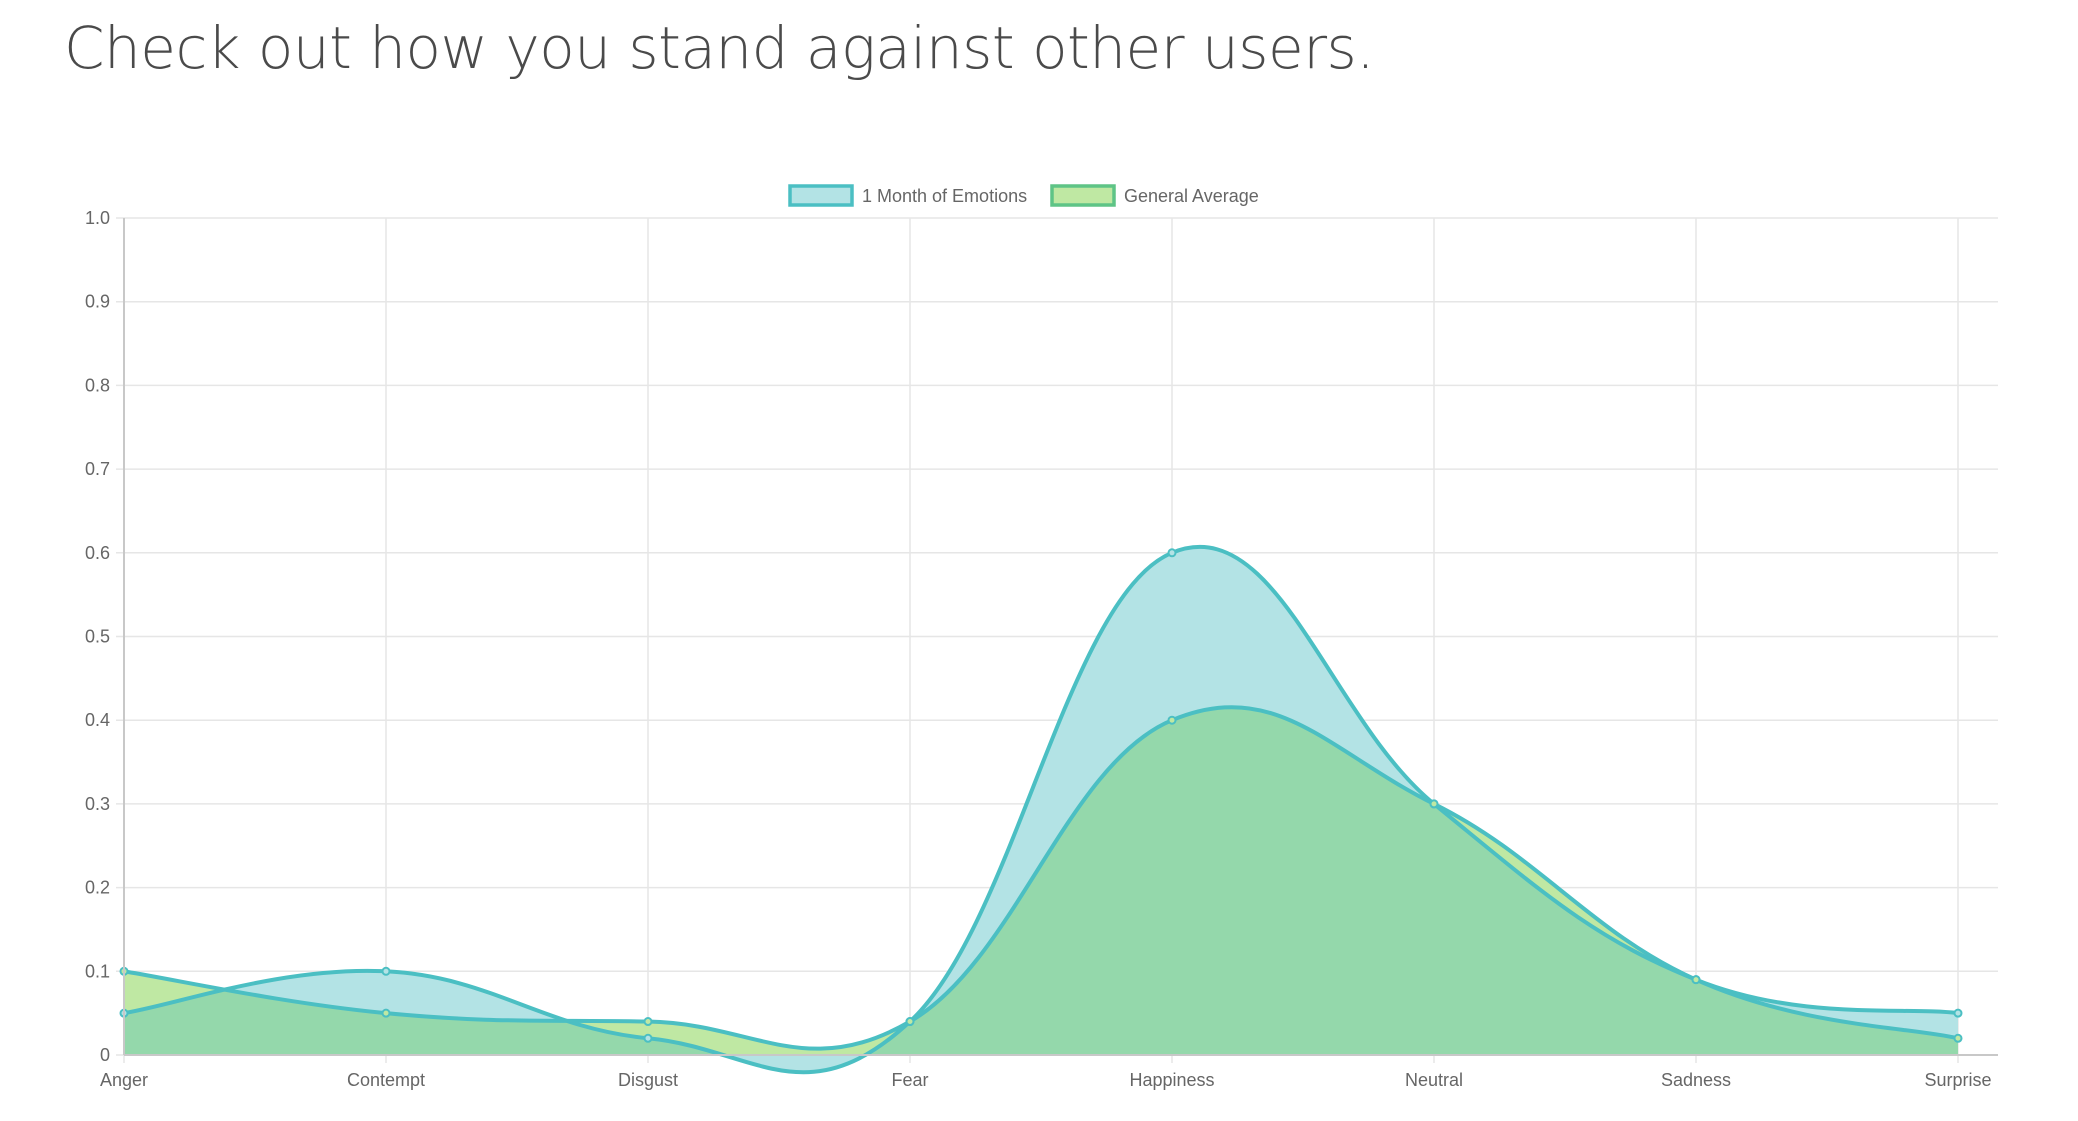 The width and height of the screenshot is (2078, 1121). I want to click on series-2-point-happiness, so click(1172, 720).